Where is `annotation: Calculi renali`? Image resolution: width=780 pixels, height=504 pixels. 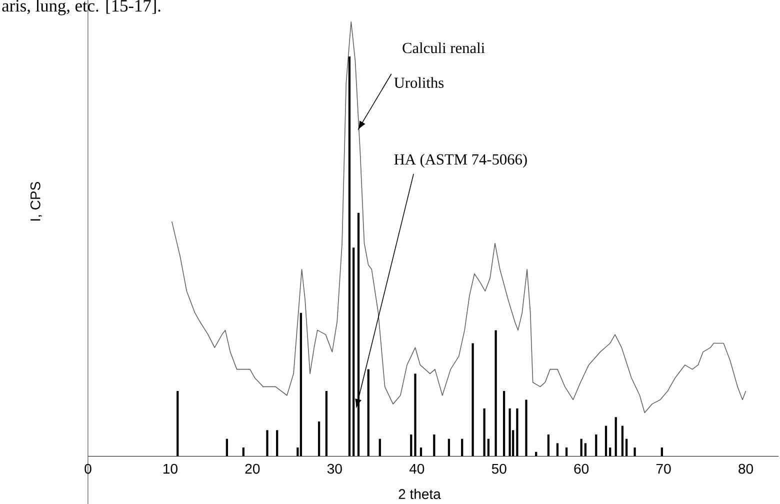 annotation: Calculi renali is located at coordinates (443, 48).